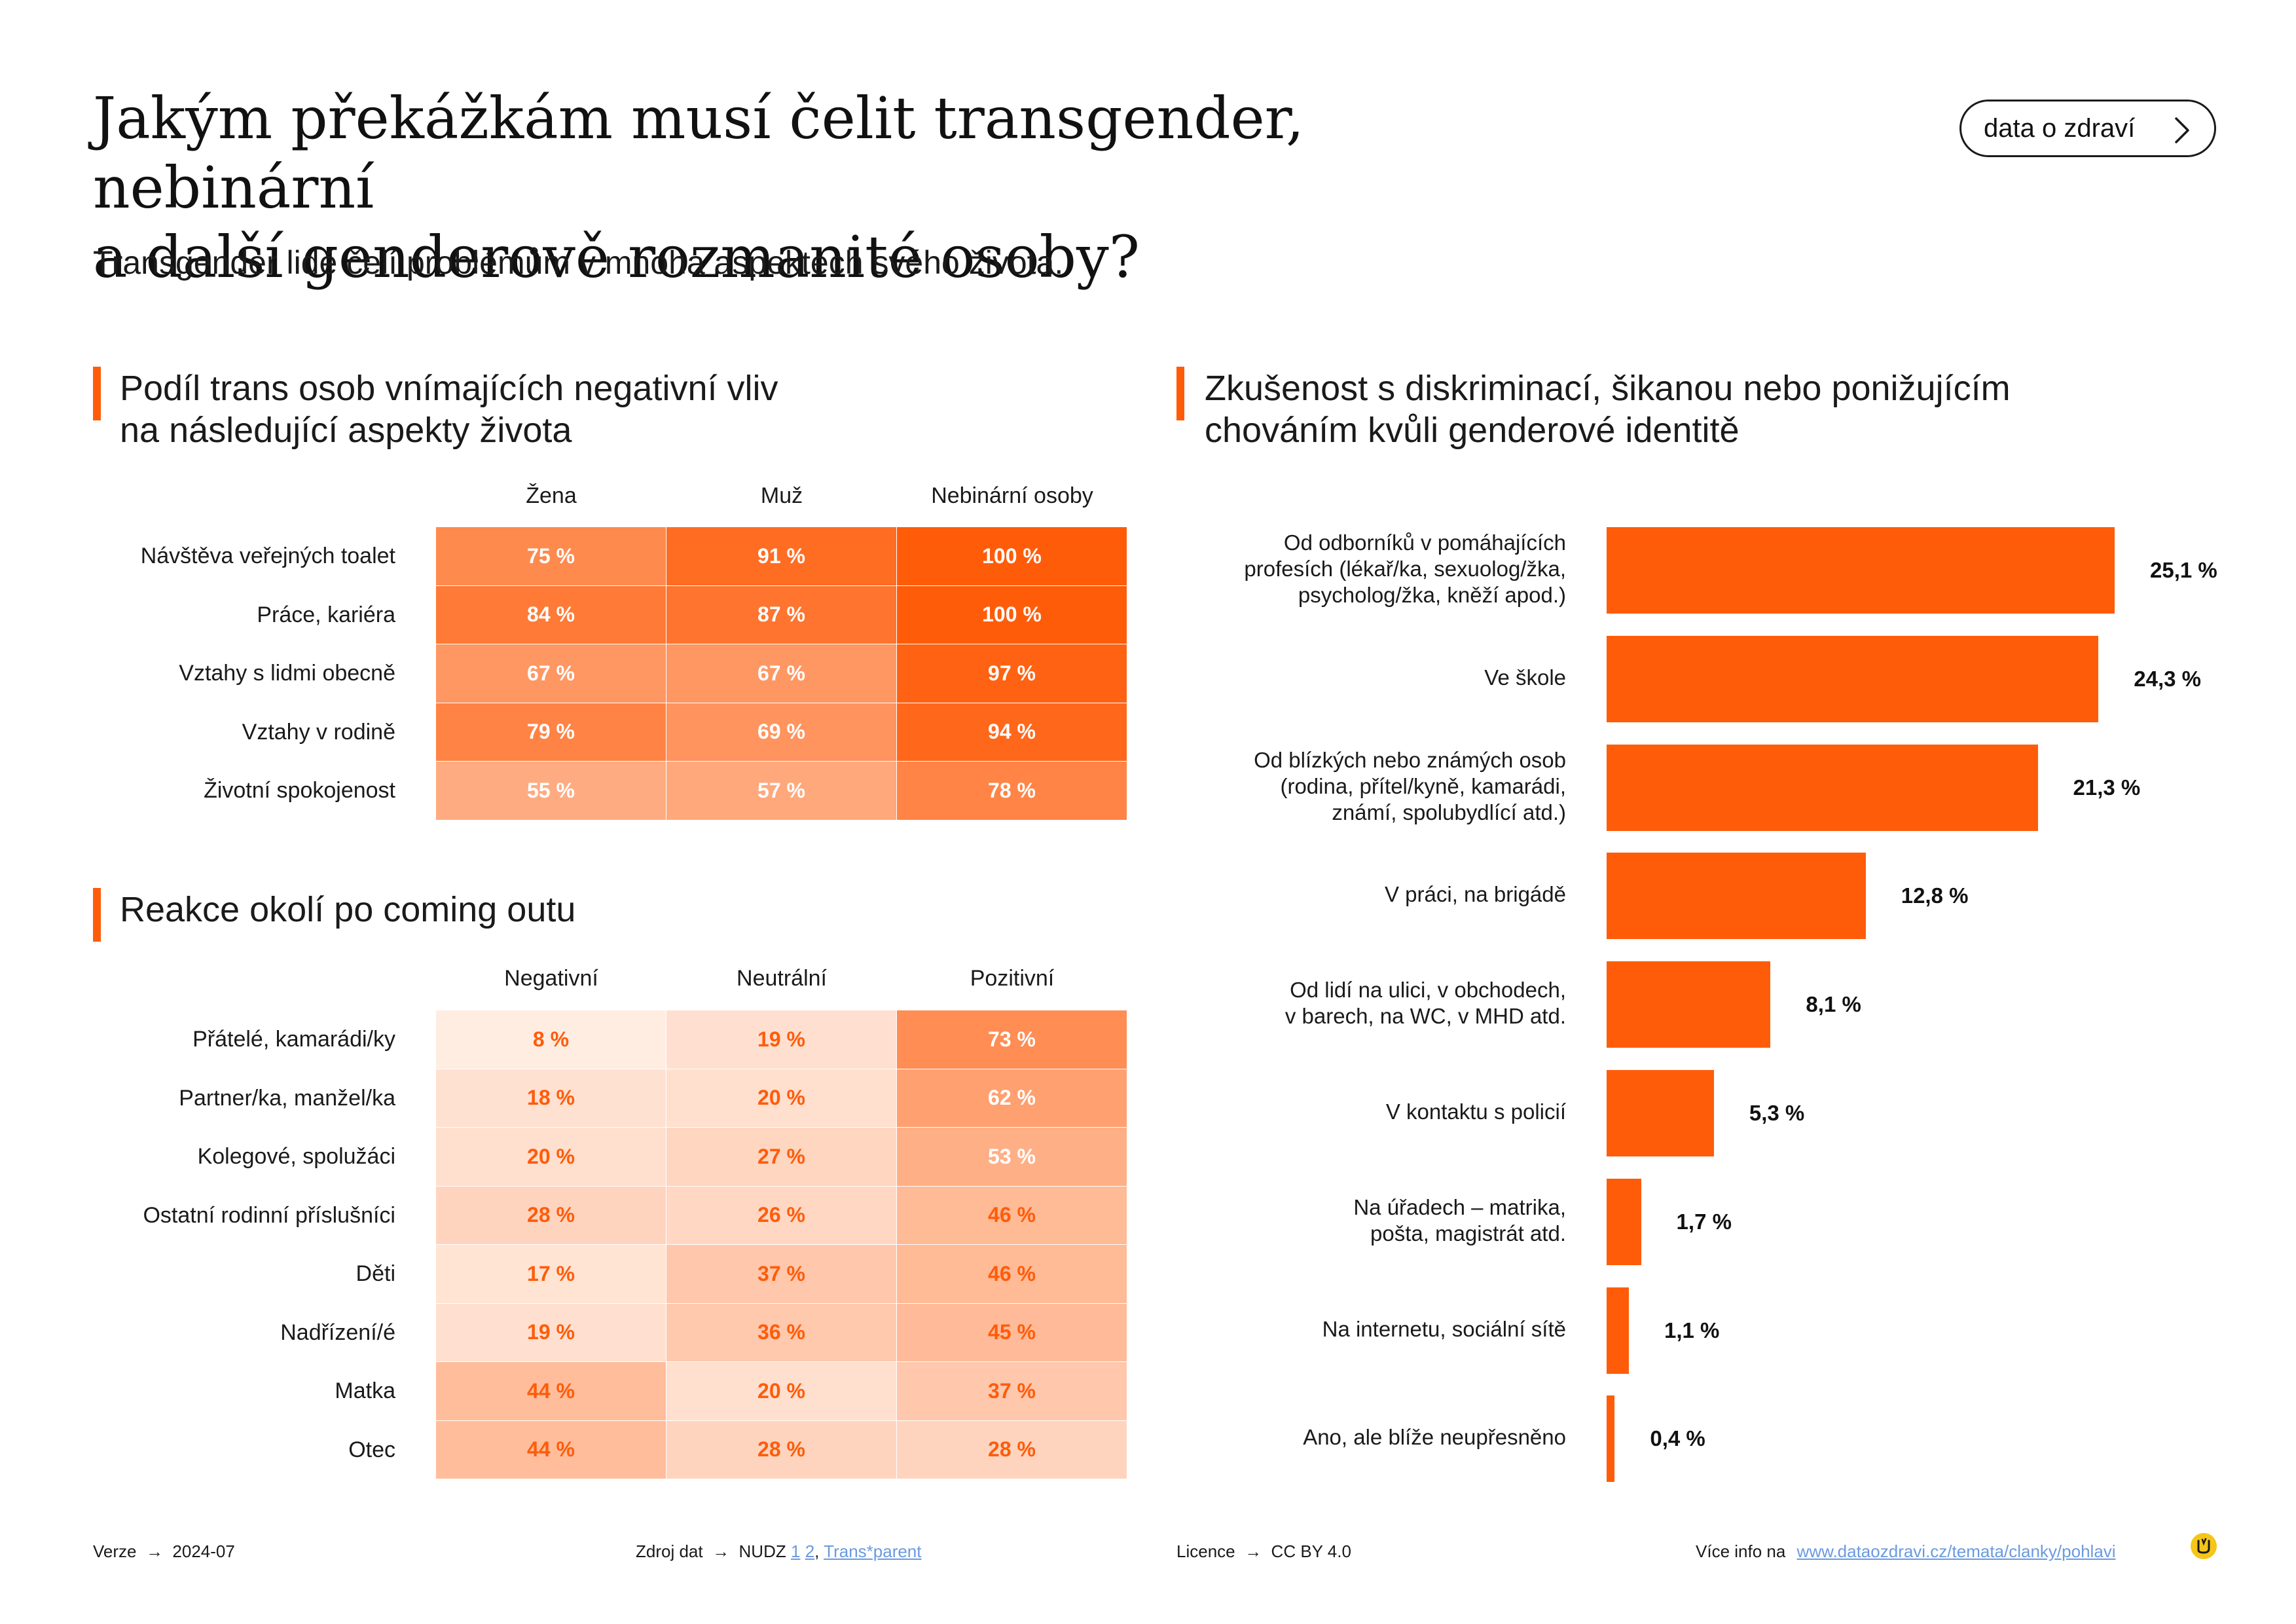  Describe the element at coordinates (551, 732) in the screenshot. I see `heatmap-cell: 79 %` at that location.